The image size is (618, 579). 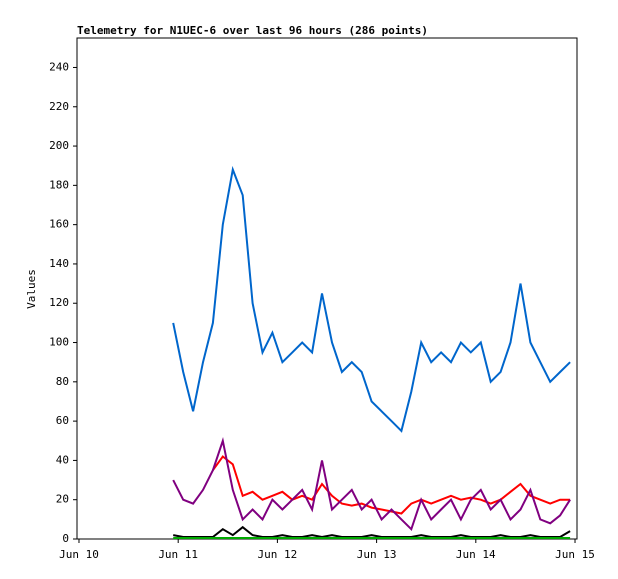 What do you see at coordinates (59, 145) in the screenshot?
I see `y-tick-label: 200` at bounding box center [59, 145].